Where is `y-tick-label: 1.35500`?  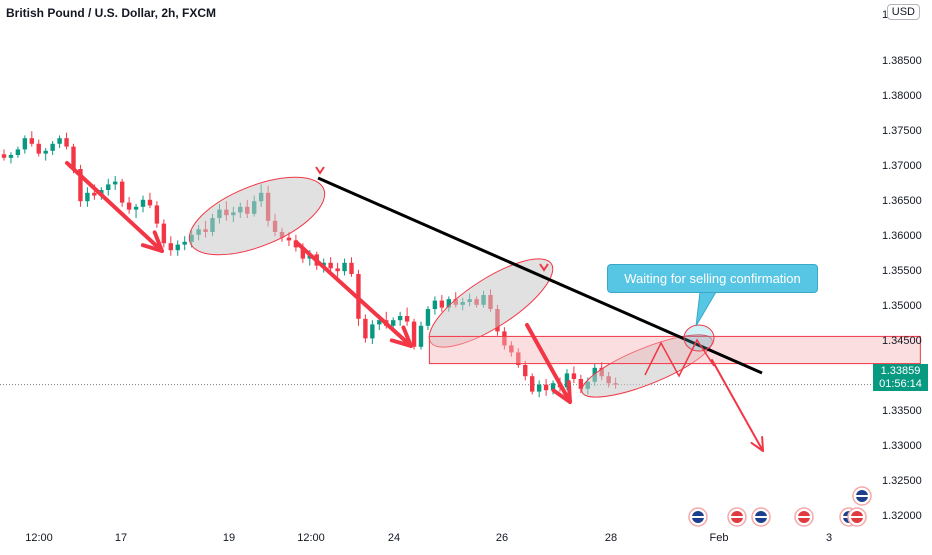
y-tick-label: 1.35500 is located at coordinates (902, 271).